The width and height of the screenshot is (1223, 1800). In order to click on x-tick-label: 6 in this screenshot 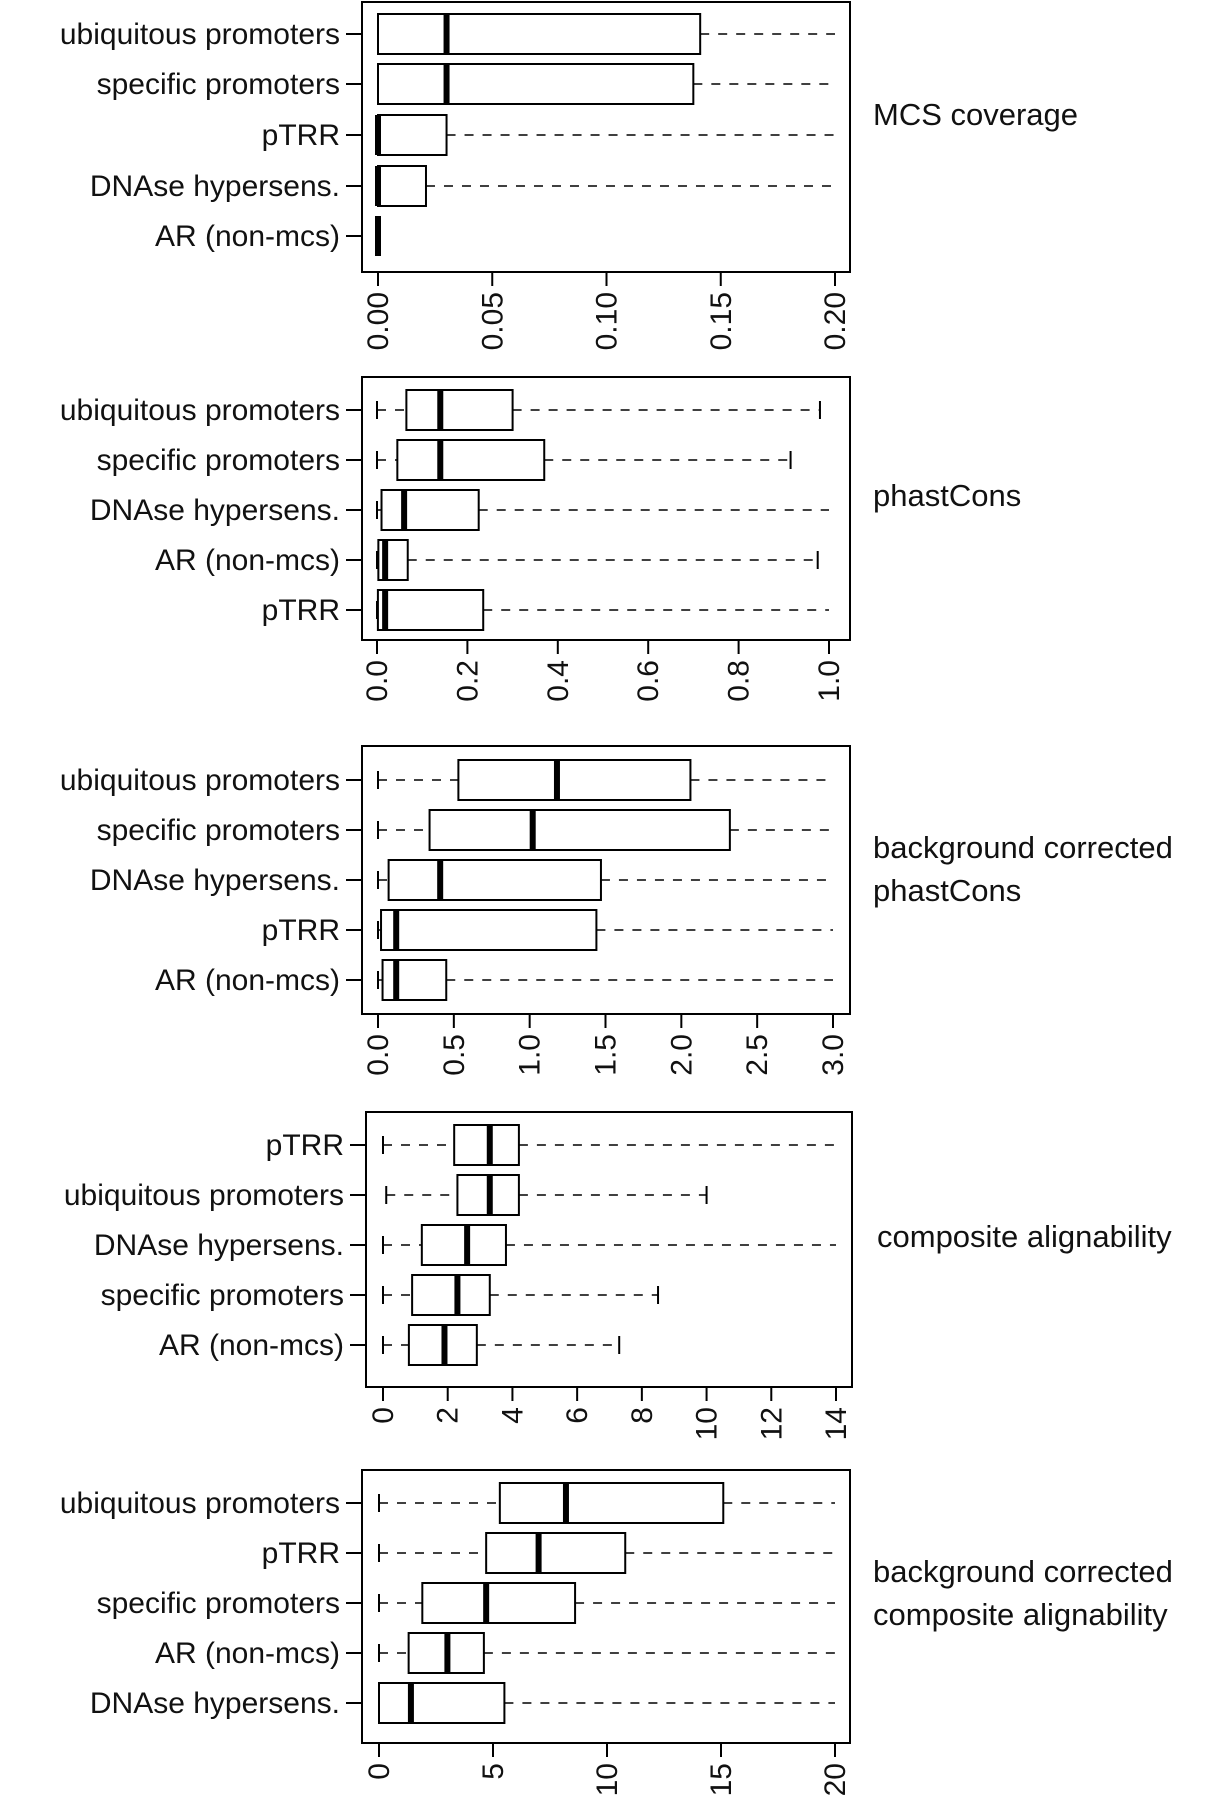, I will do `click(577, 1415)`.